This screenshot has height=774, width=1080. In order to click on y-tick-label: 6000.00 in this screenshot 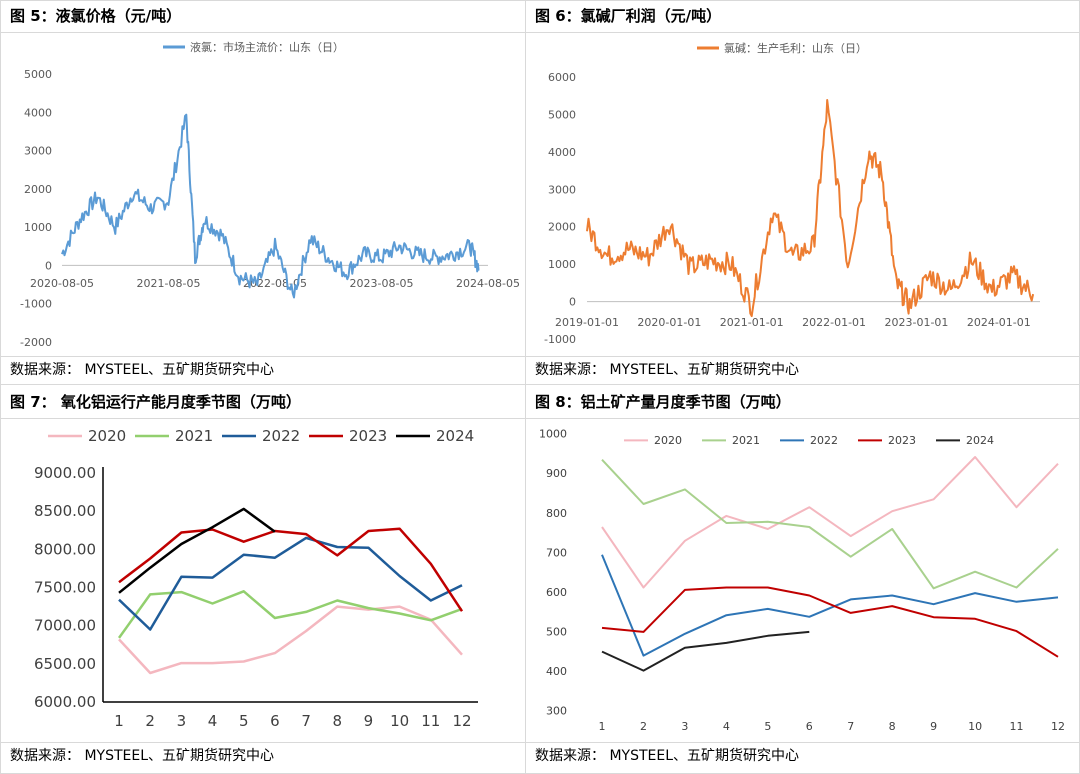, I will do `click(65, 702)`.